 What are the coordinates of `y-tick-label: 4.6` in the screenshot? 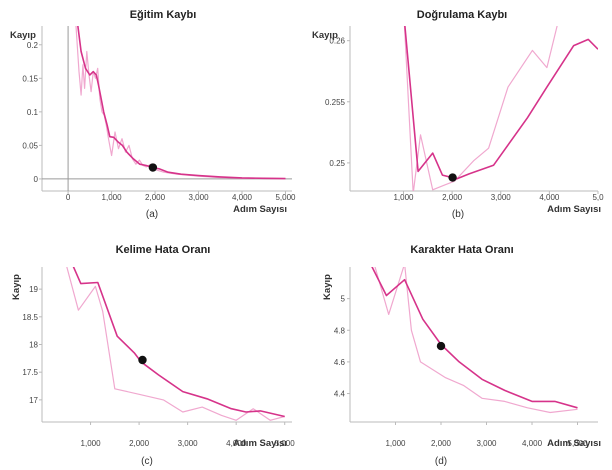 It's located at (340, 362).